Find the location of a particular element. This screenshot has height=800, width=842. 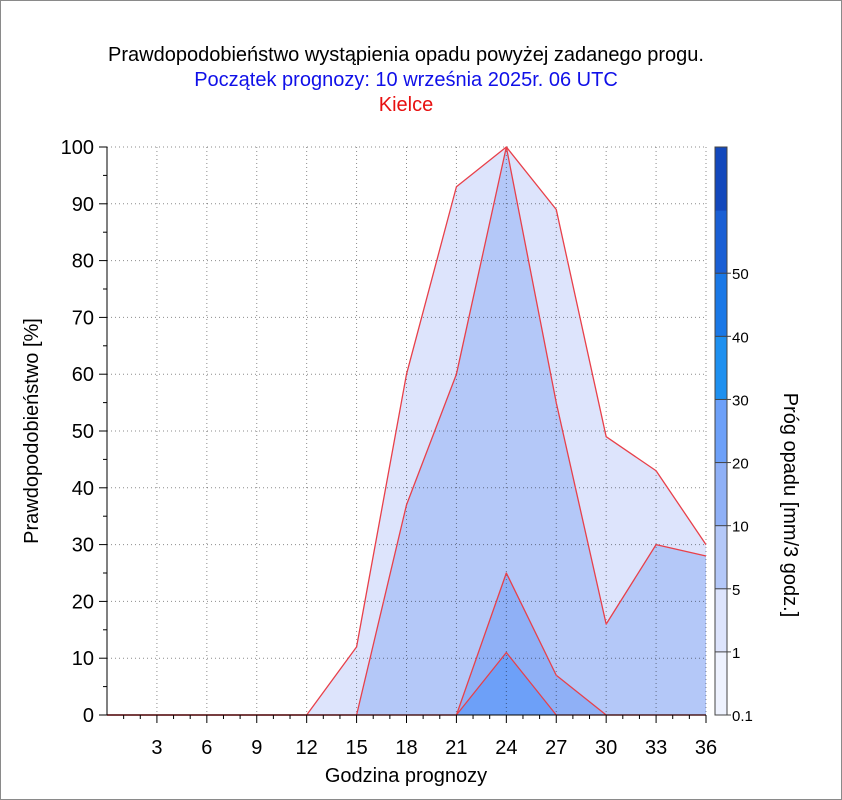

x-tick-label: 36 is located at coordinates (706, 748).